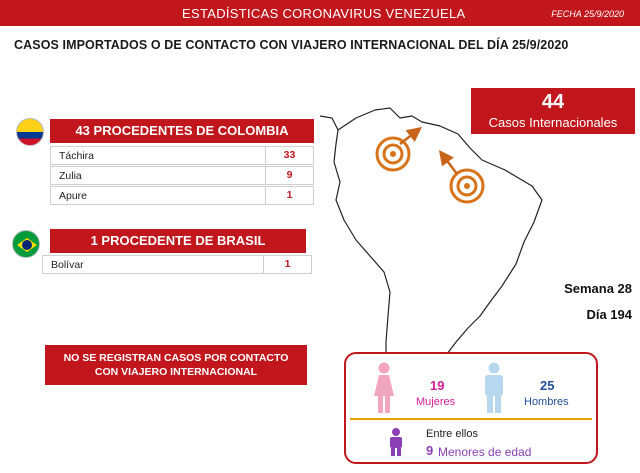 The width and height of the screenshot is (640, 473). What do you see at coordinates (70, 176) in the screenshot?
I see `row-label: Zulia` at bounding box center [70, 176].